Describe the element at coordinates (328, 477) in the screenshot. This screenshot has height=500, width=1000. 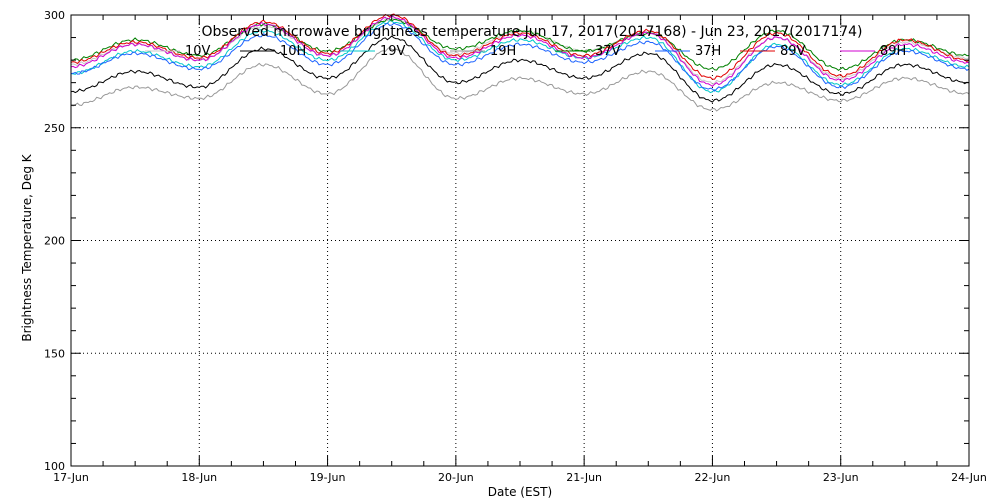
I see `x-tick-label: 19-Jun` at that location.